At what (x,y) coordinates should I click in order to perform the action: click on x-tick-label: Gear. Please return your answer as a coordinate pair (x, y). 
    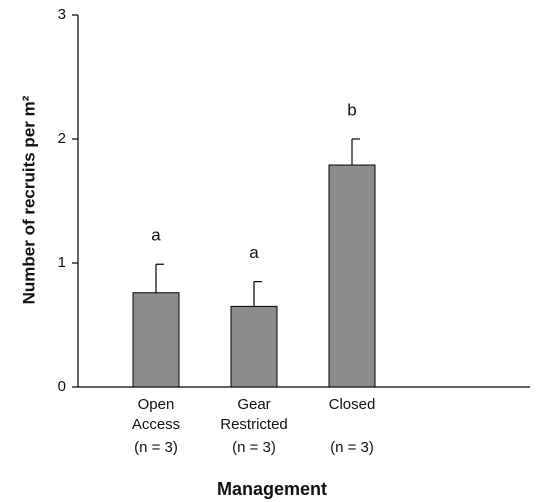
    Looking at the image, I should click on (253, 404).